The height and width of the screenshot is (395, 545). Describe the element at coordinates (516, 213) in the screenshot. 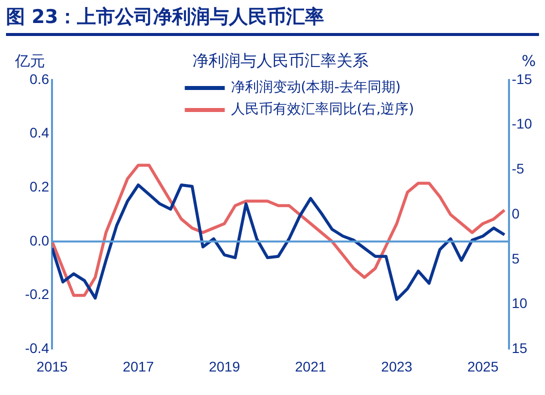

I see `y2-tick-label: 0` at that location.